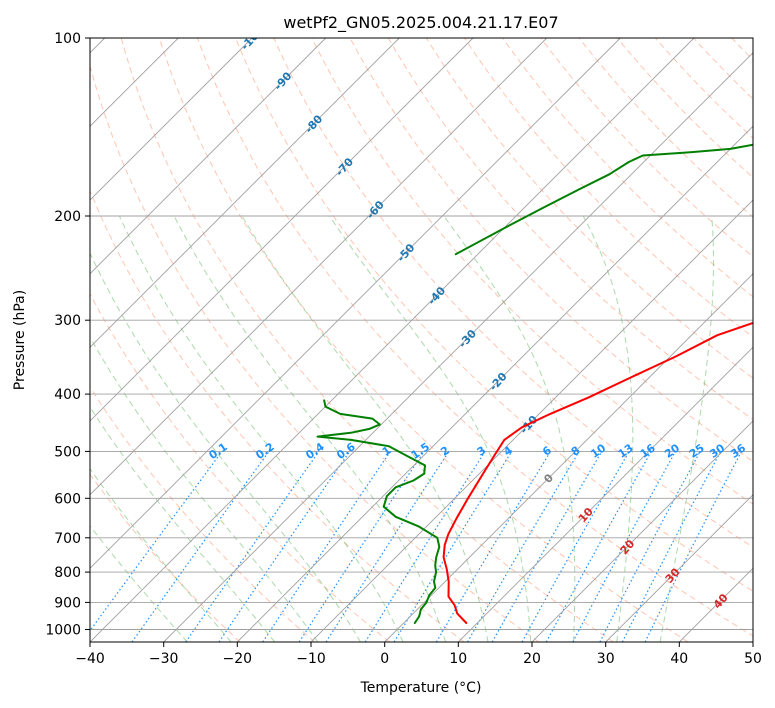  Describe the element at coordinates (532, 659) in the screenshot. I see `x-tick-label: 20` at that location.